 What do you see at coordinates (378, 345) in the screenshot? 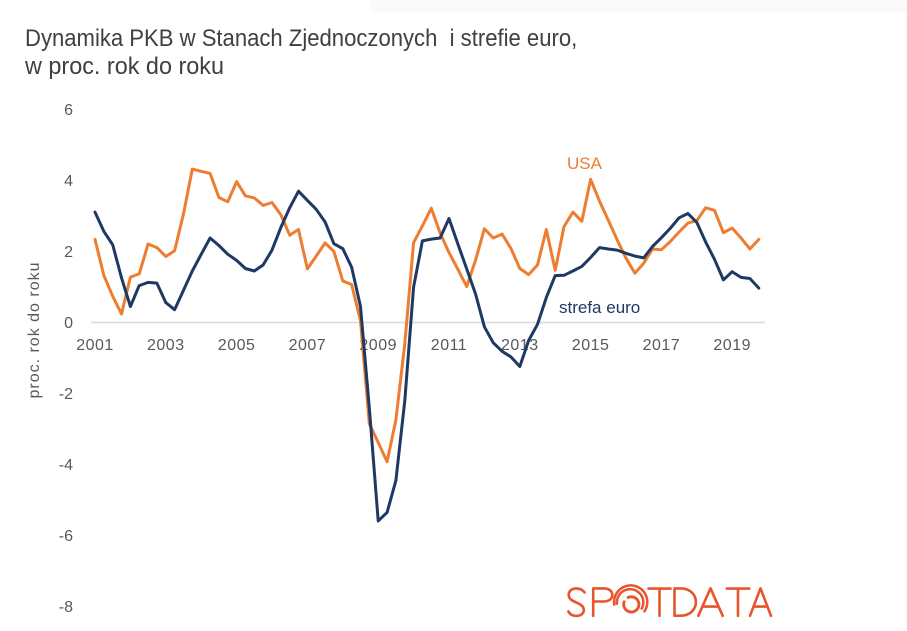
I see `svg-text: 2009` at bounding box center [378, 345].